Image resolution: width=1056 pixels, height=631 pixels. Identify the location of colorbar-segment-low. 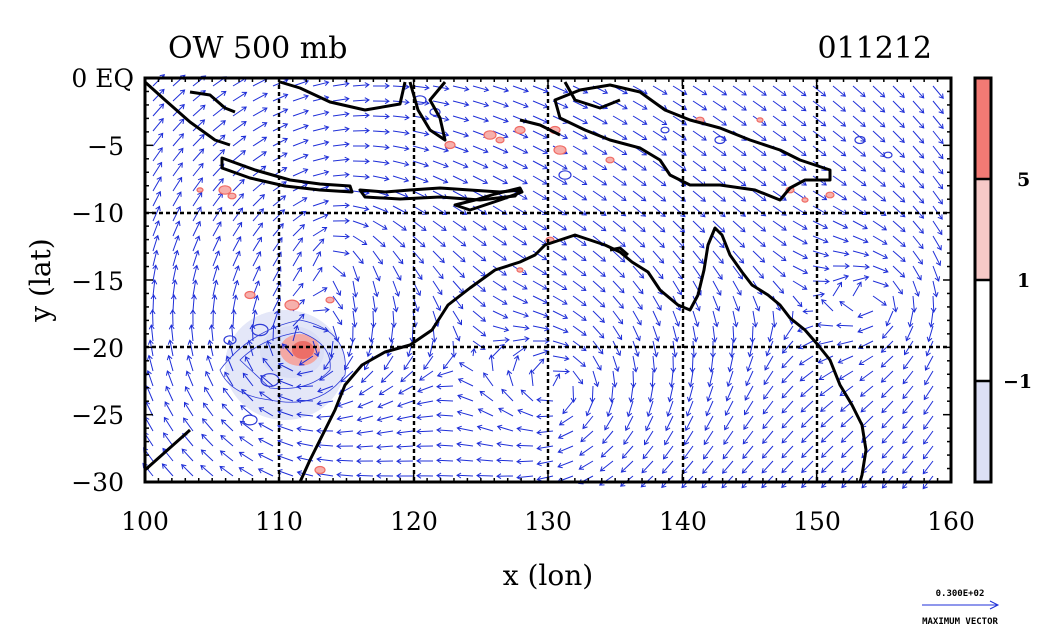
(983, 431).